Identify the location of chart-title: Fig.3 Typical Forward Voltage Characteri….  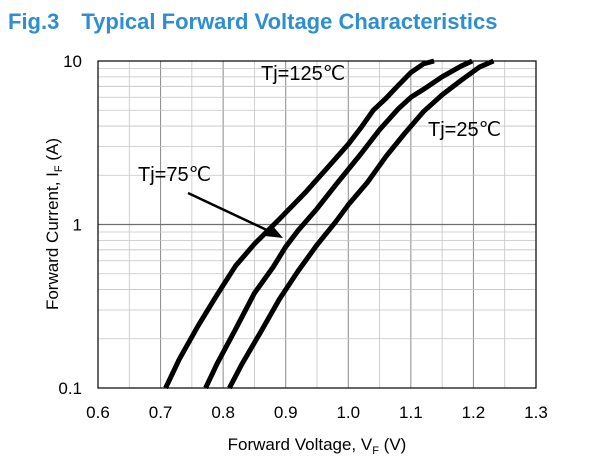
(253, 21).